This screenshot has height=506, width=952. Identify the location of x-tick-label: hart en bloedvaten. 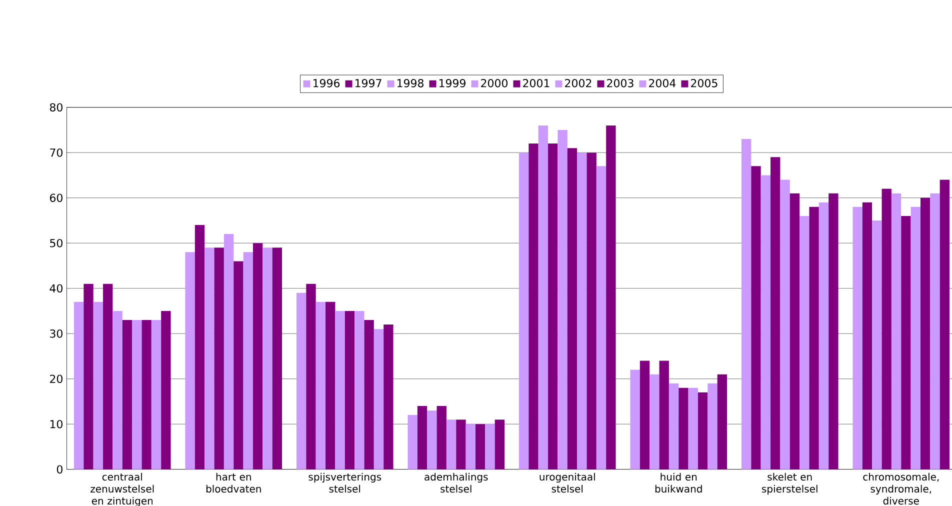
(233, 482).